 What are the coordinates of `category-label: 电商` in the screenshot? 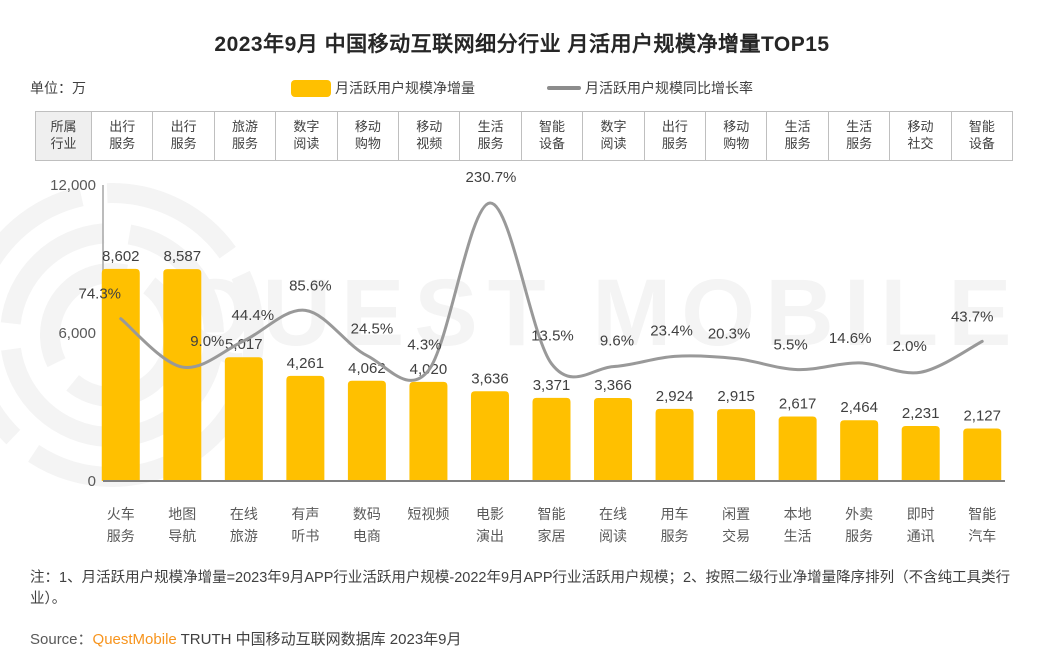 It's located at (367, 536).